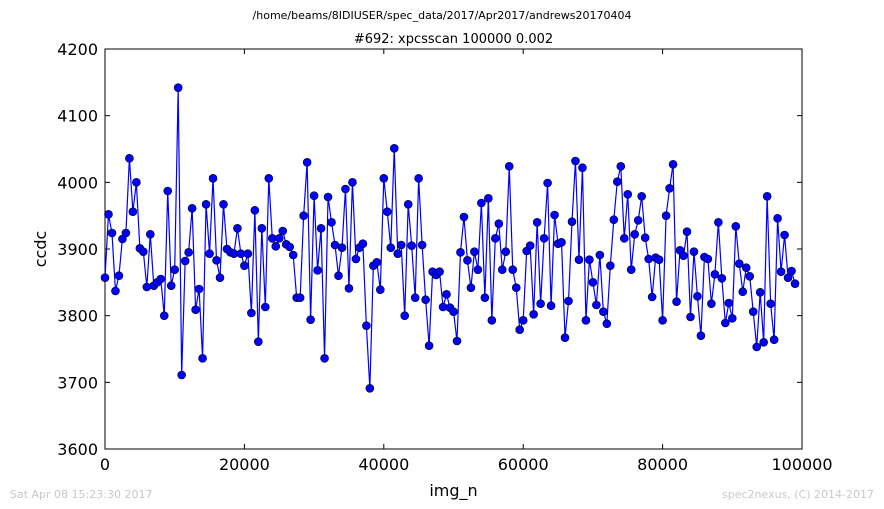 Image resolution: width=884 pixels, height=509 pixels. What do you see at coordinates (77, 316) in the screenshot?
I see `y-tick-label: 3800` at bounding box center [77, 316].